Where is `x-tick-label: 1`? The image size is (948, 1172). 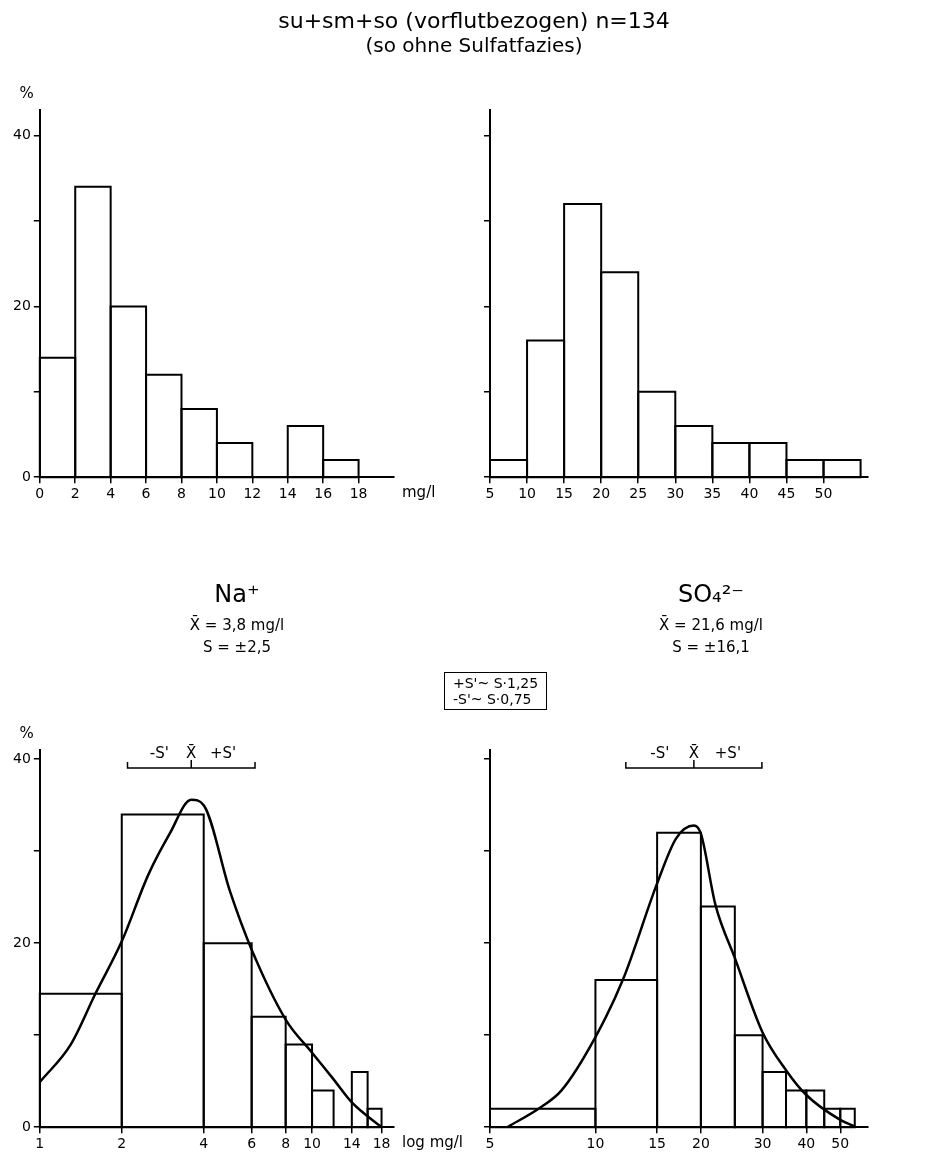 x-tick-label: 1 is located at coordinates (40, 1143).